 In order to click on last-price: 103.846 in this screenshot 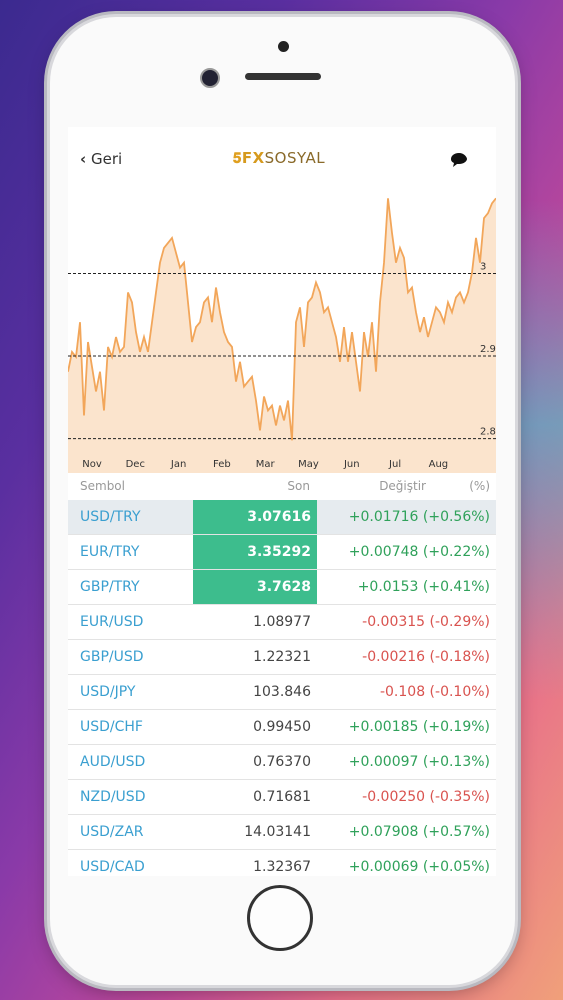, I will do `click(282, 692)`.